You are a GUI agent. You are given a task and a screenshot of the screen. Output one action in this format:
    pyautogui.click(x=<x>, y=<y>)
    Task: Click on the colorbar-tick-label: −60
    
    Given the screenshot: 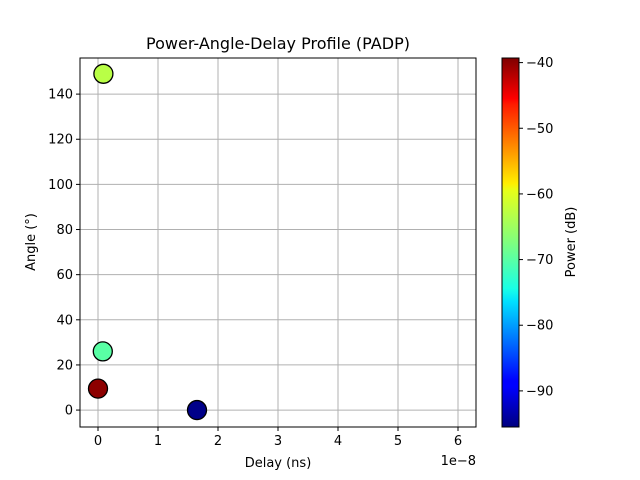 What is the action you would take?
    pyautogui.click(x=539, y=194)
    